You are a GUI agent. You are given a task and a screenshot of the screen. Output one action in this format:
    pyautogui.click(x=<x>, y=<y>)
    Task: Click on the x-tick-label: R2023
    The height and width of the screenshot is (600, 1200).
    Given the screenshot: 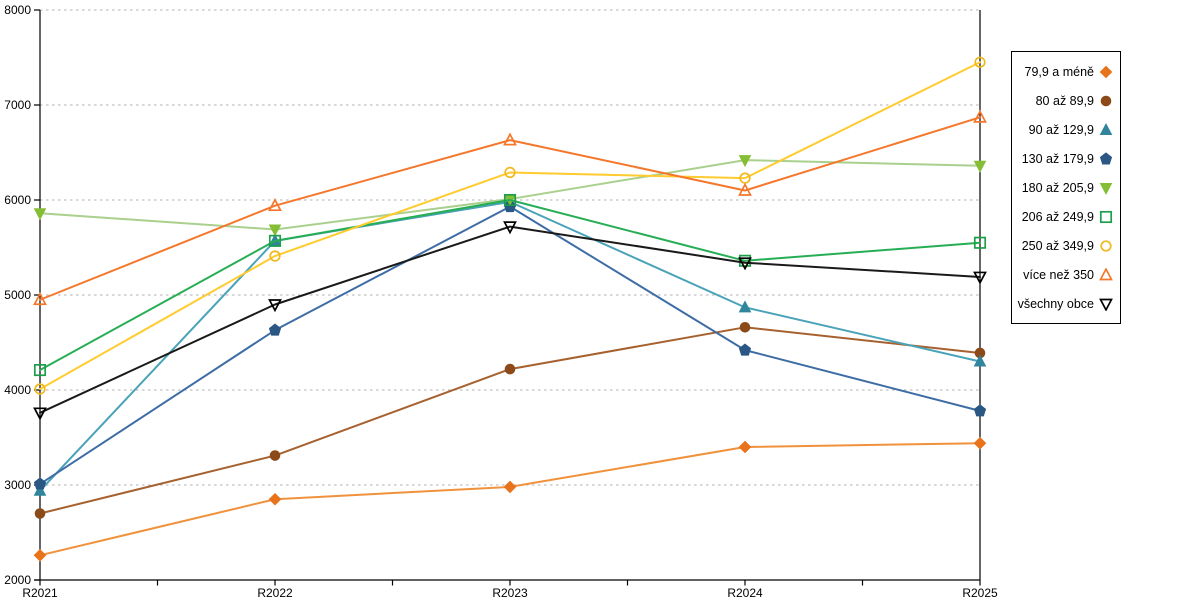 What is the action you would take?
    pyautogui.click(x=510, y=593)
    